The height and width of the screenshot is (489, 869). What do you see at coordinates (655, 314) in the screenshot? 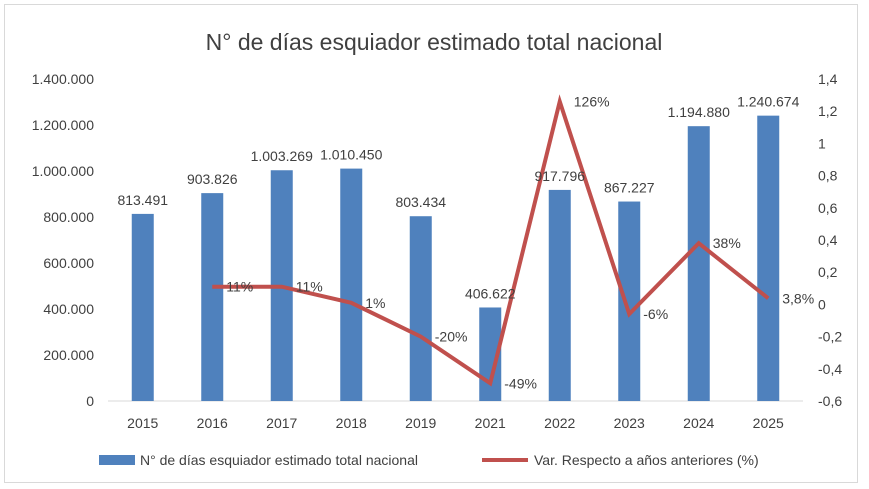
I see `line-data-label: -6%` at bounding box center [655, 314].